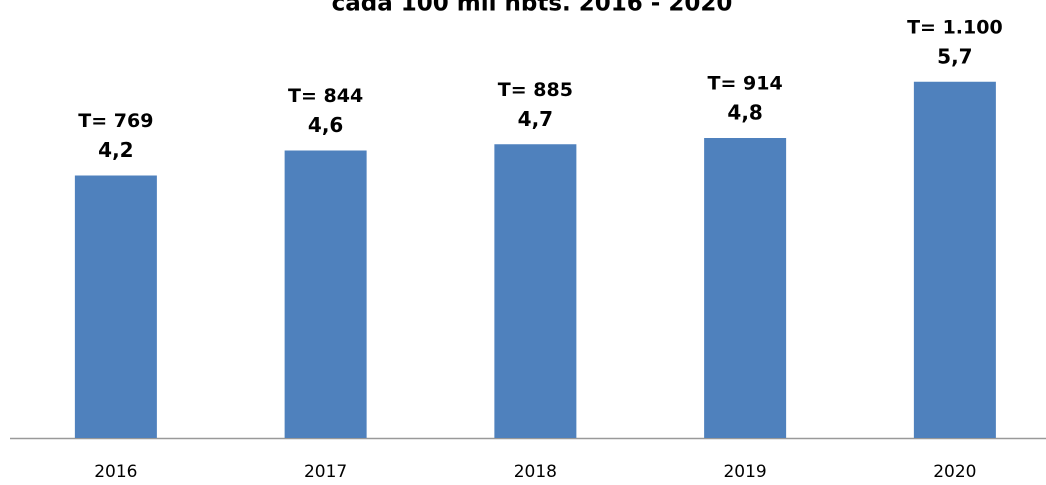 This screenshot has width=1046, height=485. What do you see at coordinates (744, 472) in the screenshot?
I see `x-tick-label: 2019` at bounding box center [744, 472].